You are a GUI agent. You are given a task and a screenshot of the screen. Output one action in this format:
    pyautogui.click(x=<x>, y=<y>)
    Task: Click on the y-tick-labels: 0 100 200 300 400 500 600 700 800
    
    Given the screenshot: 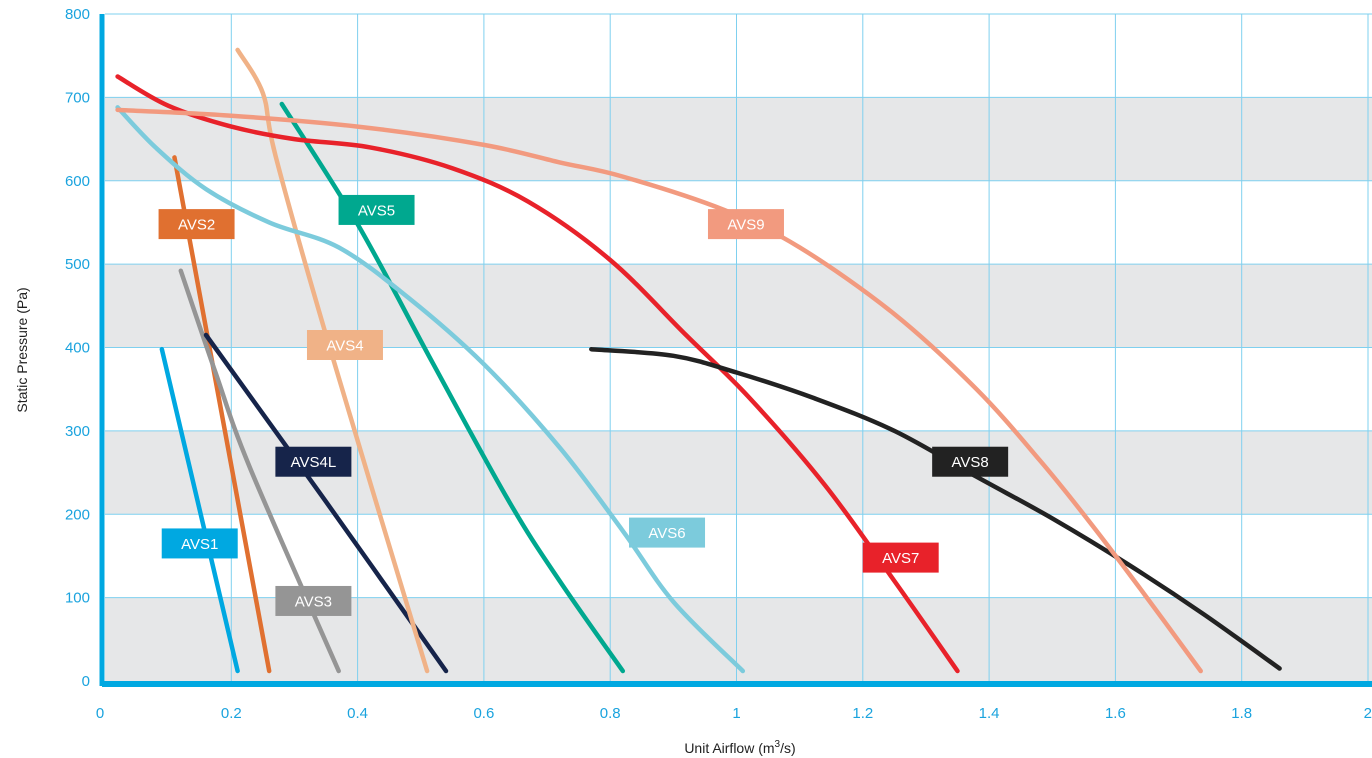 What is the action you would take?
    pyautogui.click(x=77, y=348)
    